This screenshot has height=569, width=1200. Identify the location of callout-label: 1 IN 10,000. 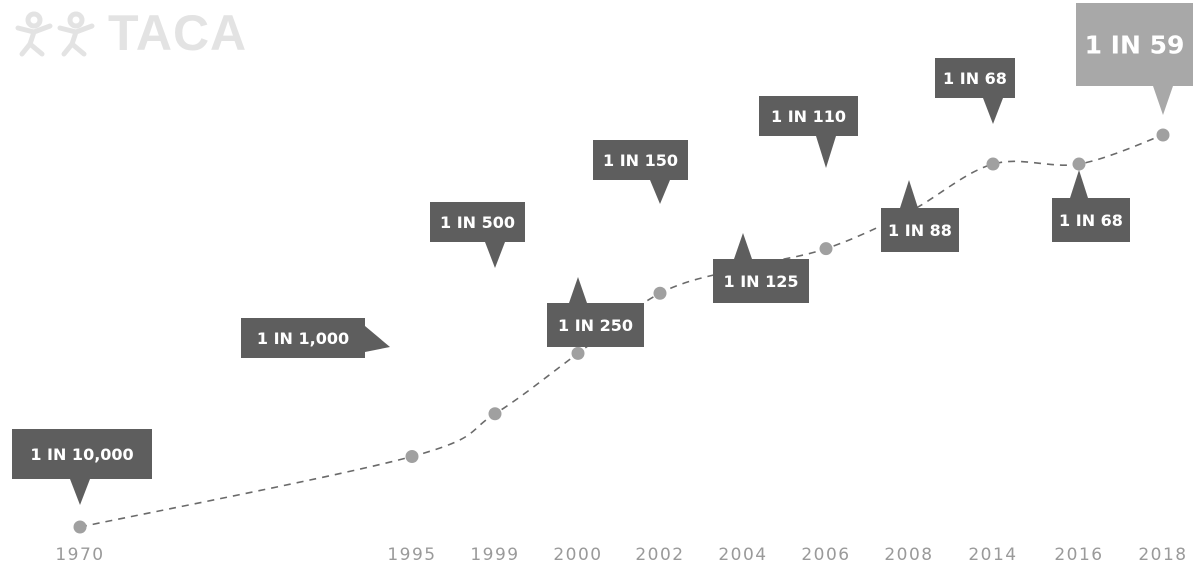
(81, 454).